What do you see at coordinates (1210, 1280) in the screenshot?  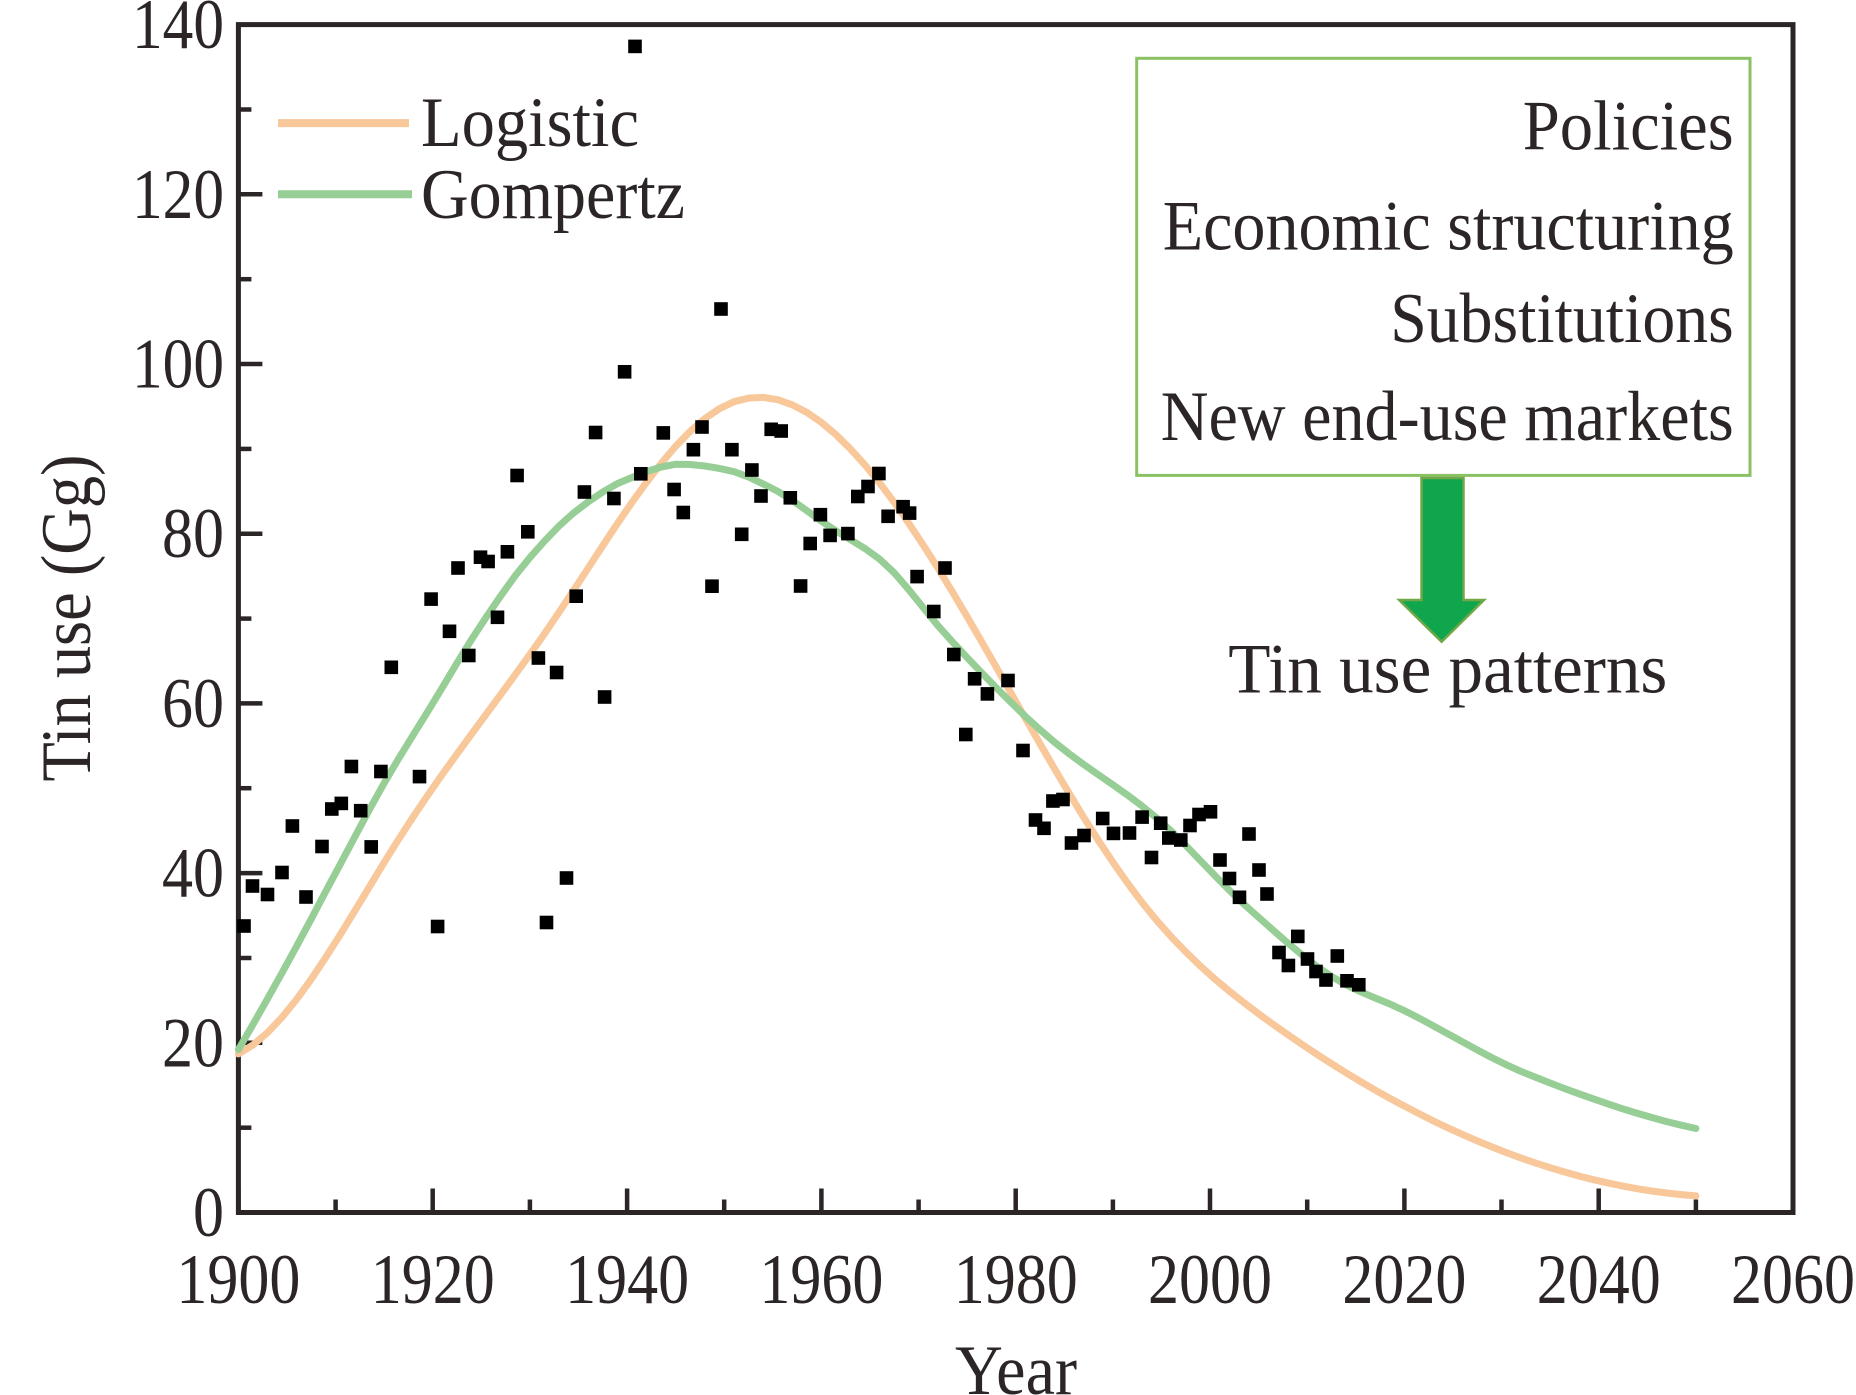 I see `svg-text: 2000` at bounding box center [1210, 1280].